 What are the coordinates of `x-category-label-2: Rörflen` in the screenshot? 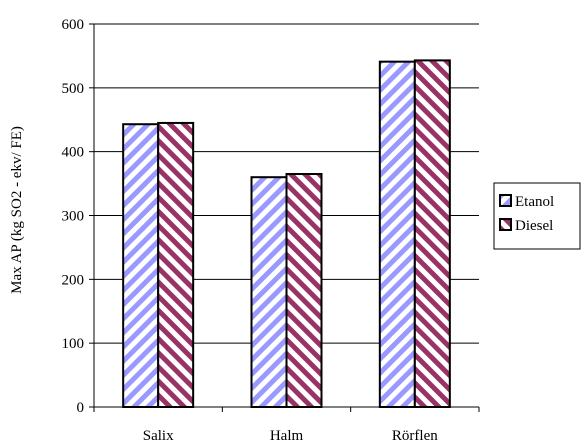 It's located at (415, 436).